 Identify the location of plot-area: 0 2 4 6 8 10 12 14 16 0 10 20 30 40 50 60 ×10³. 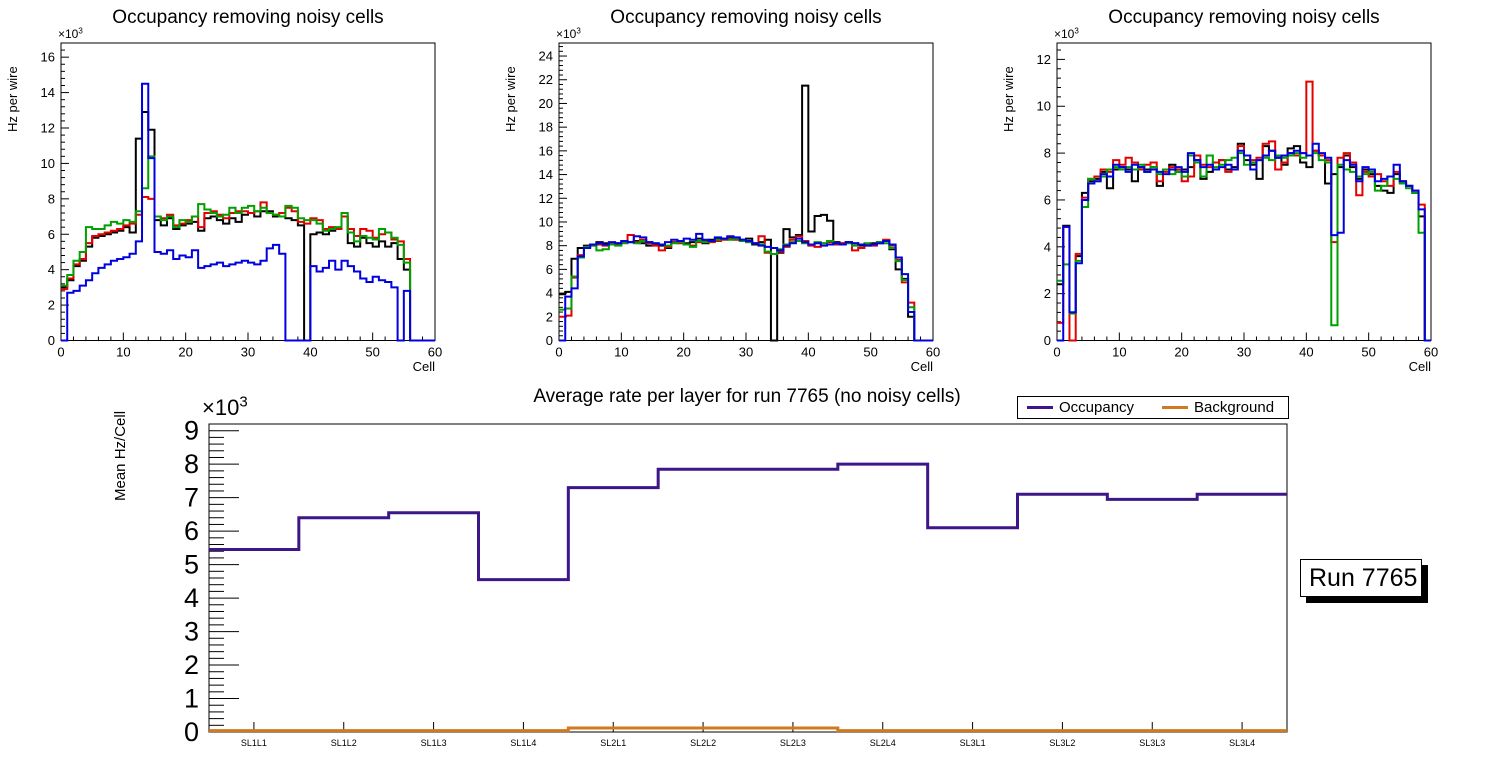
(242, 192).